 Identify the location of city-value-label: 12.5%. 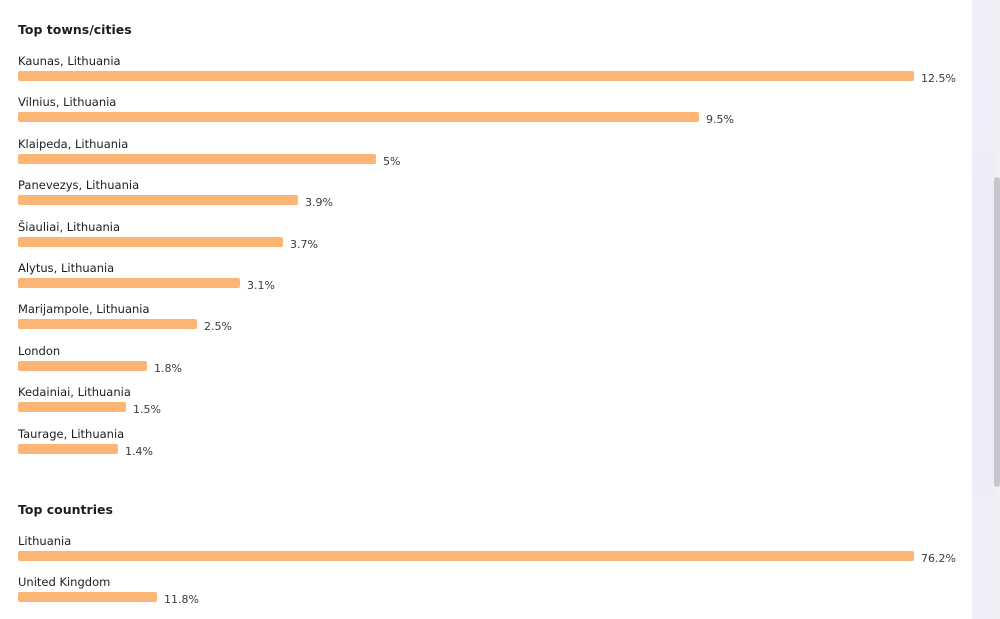
(938, 78).